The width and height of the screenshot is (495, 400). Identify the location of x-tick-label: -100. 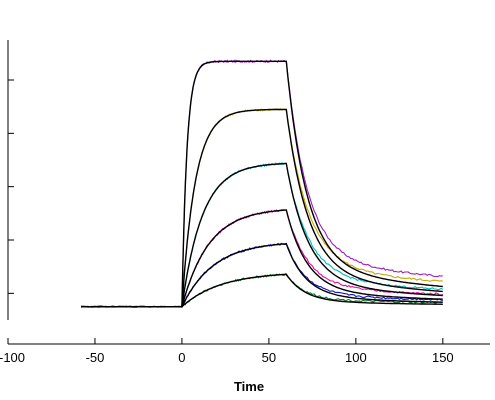
(12, 357).